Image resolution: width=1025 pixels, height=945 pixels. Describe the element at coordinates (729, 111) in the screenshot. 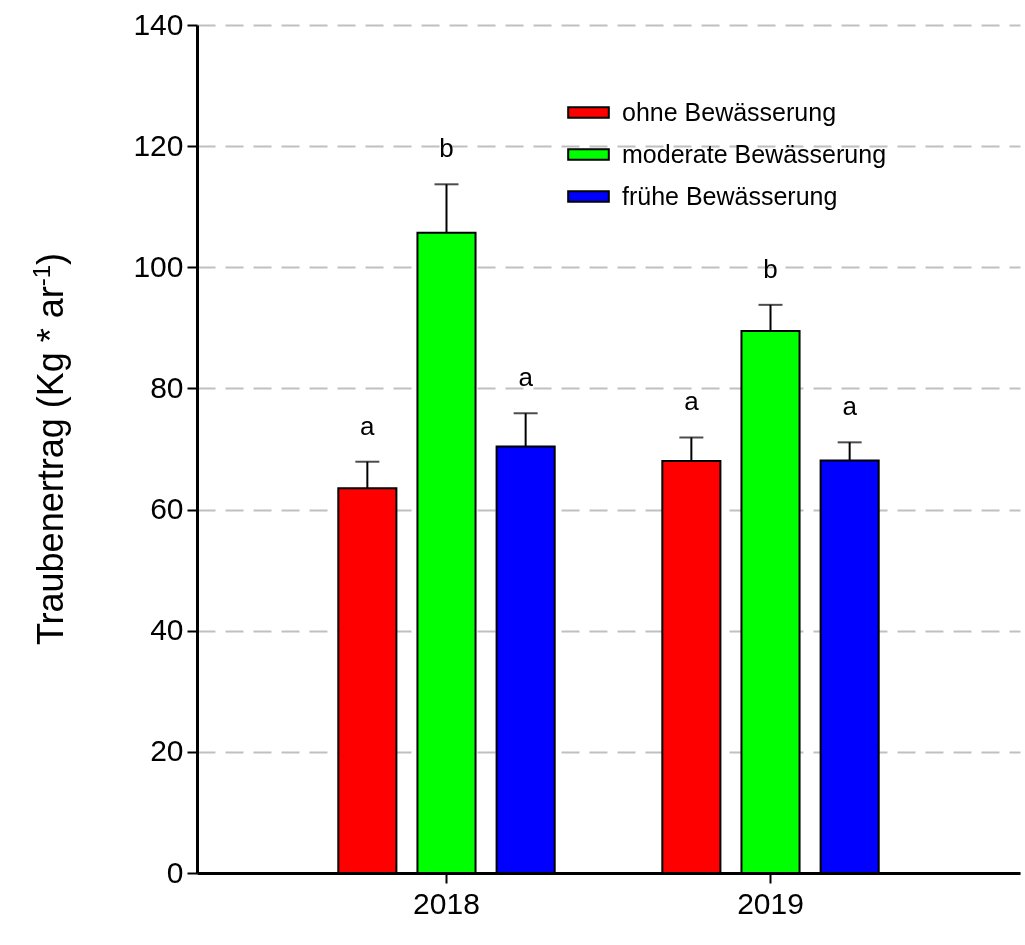

I see `legend-label: ohne Bewässerung` at that location.